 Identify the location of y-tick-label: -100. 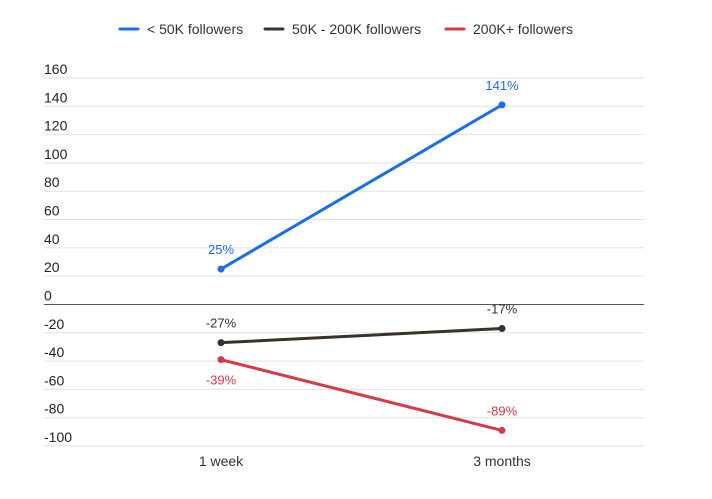
(58, 437).